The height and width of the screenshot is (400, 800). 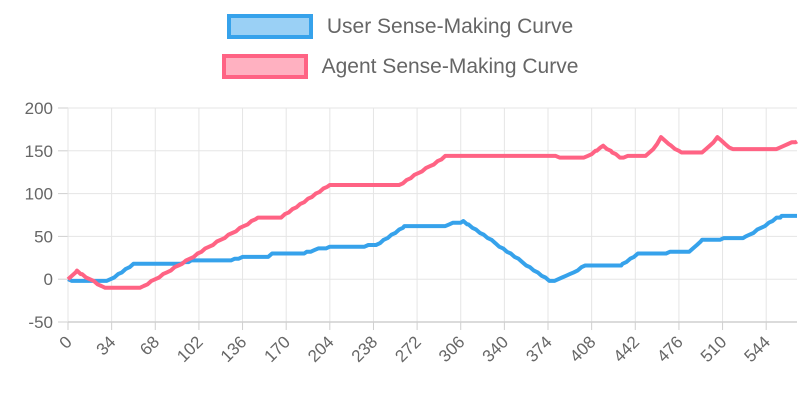 I want to click on legend-item-agent-curve: Agent Sense-Making Curve, so click(x=400, y=66).